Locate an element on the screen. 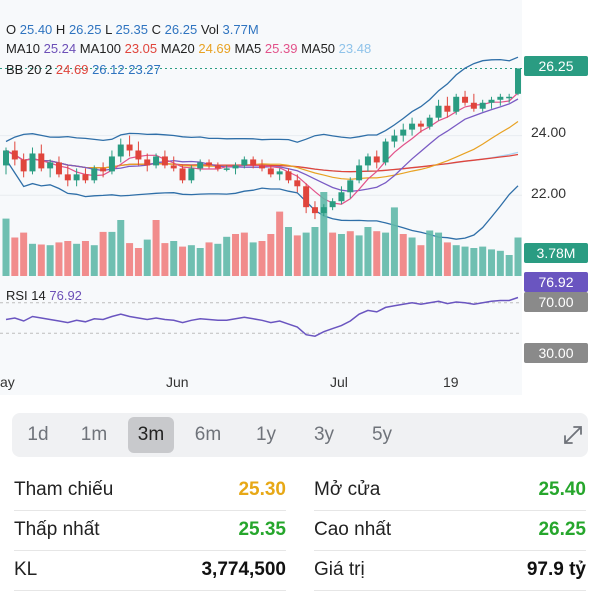 This screenshot has height=600, width=600. bb-upper-value: 24.69 is located at coordinates (72, 69).